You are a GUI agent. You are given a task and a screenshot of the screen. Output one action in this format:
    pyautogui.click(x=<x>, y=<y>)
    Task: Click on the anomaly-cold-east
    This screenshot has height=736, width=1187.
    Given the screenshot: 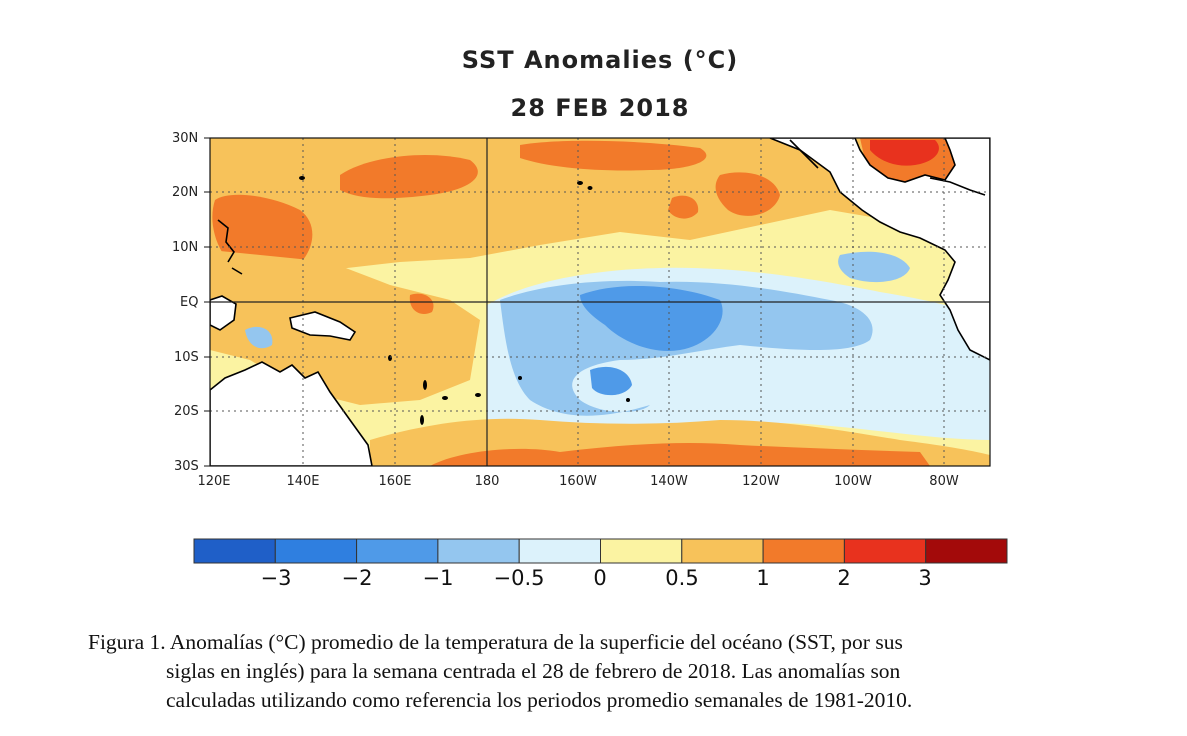 What is the action you would take?
    pyautogui.click(x=874, y=267)
    